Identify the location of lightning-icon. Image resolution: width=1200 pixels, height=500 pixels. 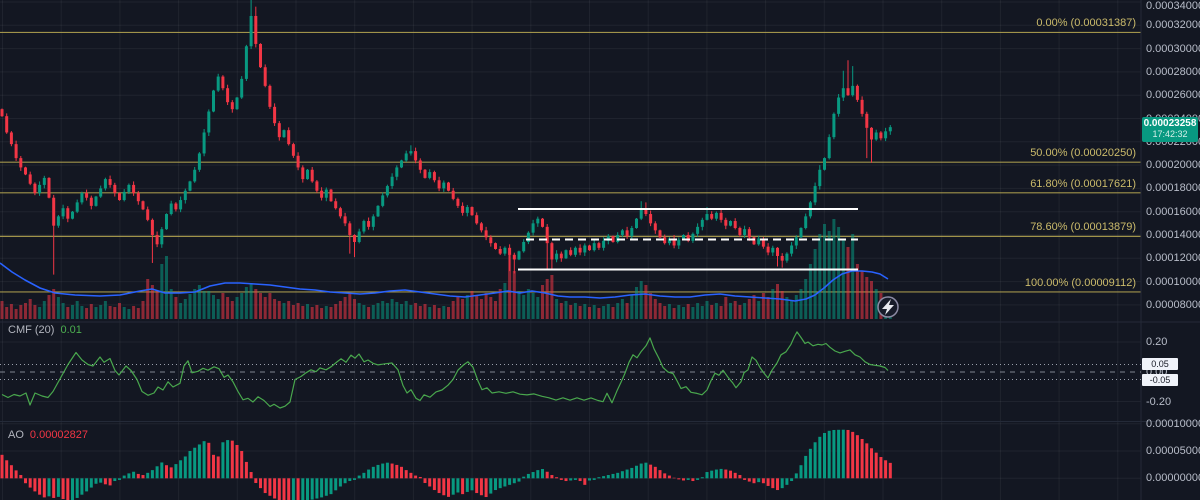
(888, 307).